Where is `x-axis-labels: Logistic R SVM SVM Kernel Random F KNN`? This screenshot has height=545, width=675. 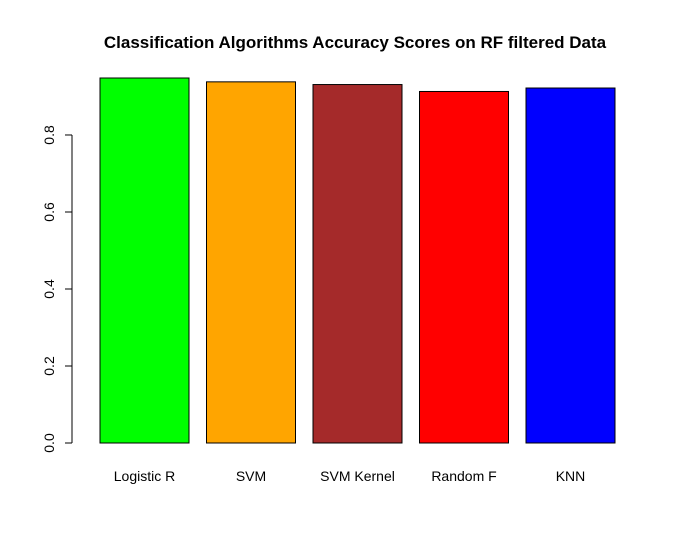
x-axis-labels: Logistic R SVM SVM Kernel Random F KNN is located at coordinates (350, 476).